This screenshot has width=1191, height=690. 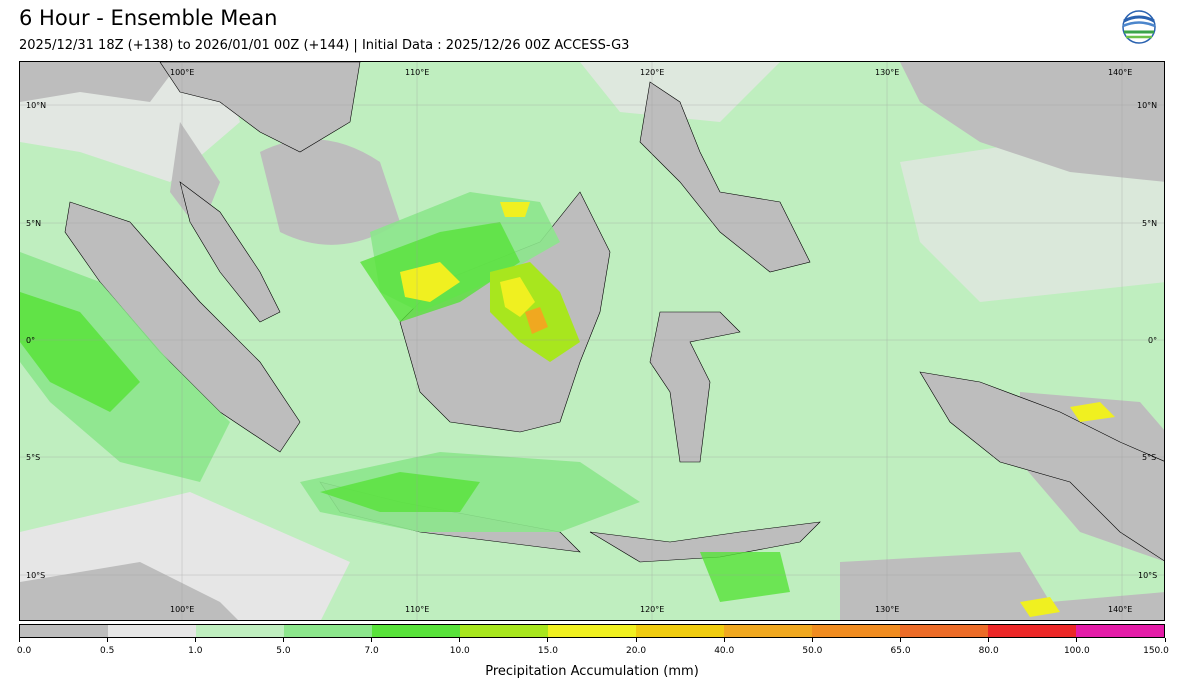 What do you see at coordinates (283, 651) in the screenshot?
I see `colorbar-tick-label: 5.0` at bounding box center [283, 651].